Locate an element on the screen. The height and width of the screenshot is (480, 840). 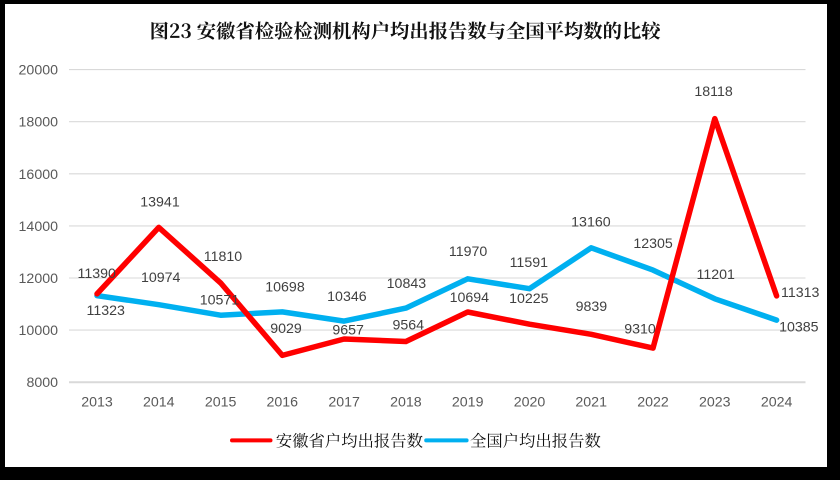
svg-text: 10385 is located at coordinates (799, 327).